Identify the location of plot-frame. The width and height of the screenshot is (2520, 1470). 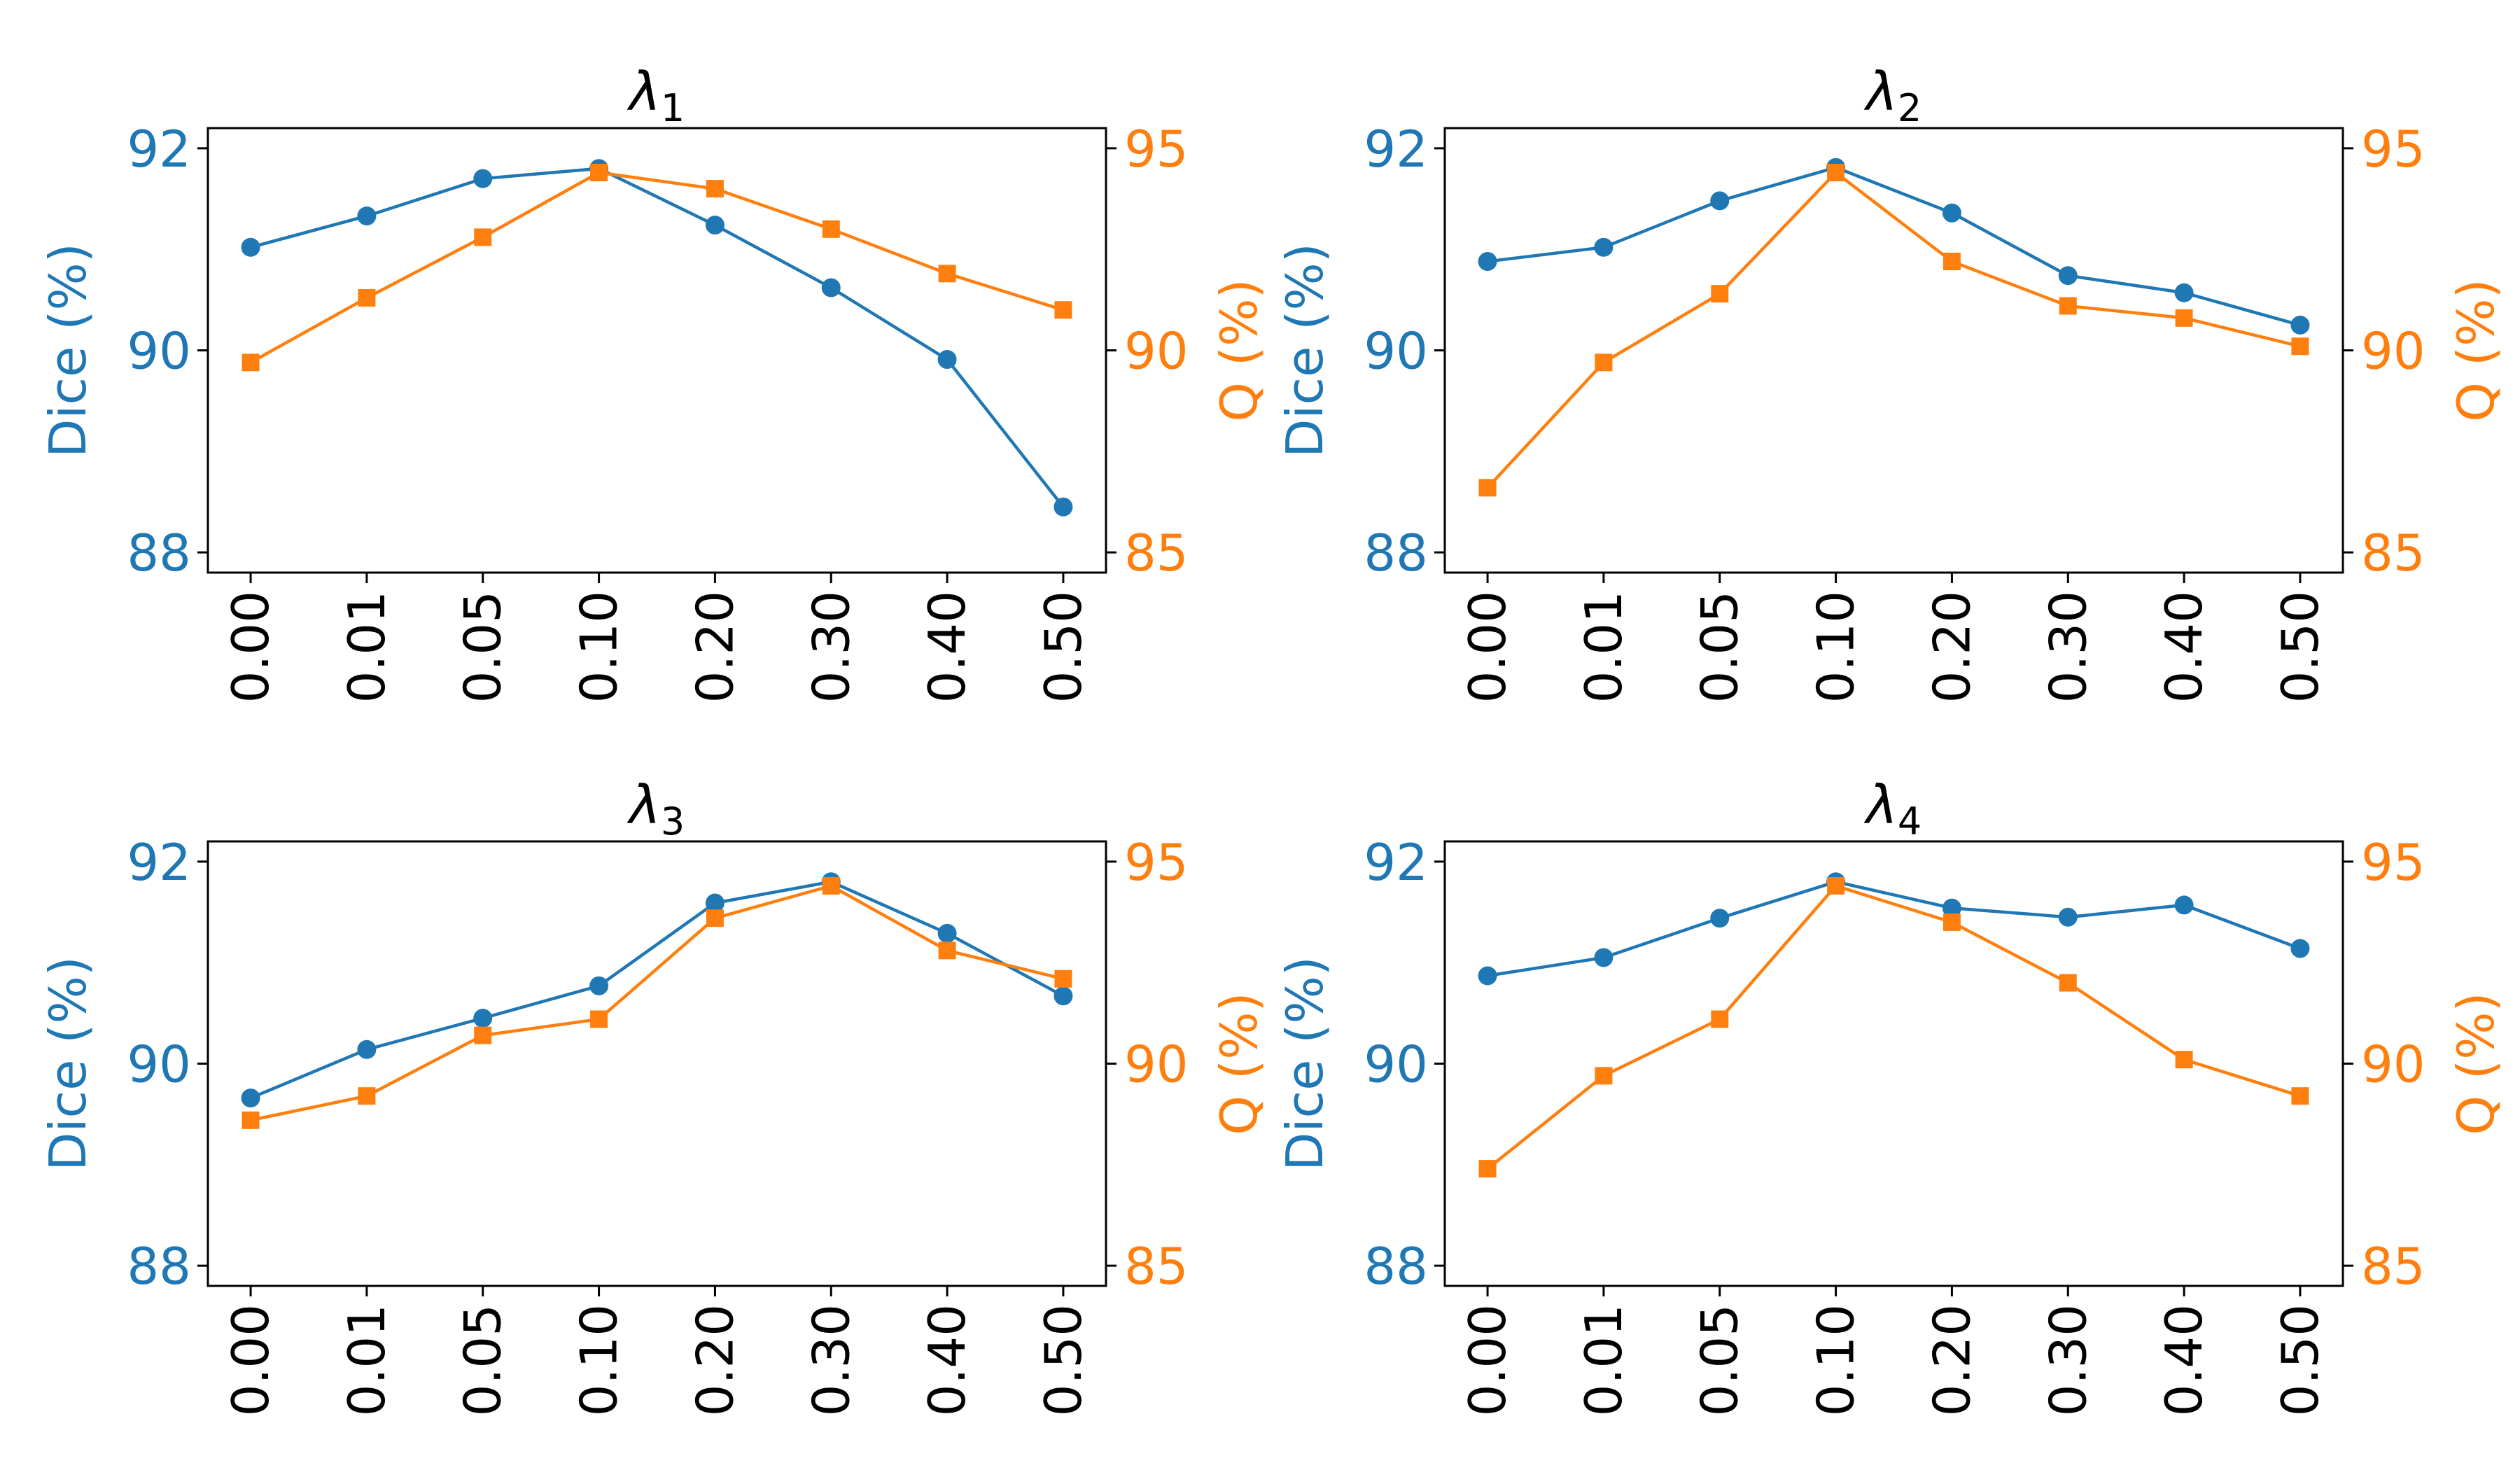
(1893, 350).